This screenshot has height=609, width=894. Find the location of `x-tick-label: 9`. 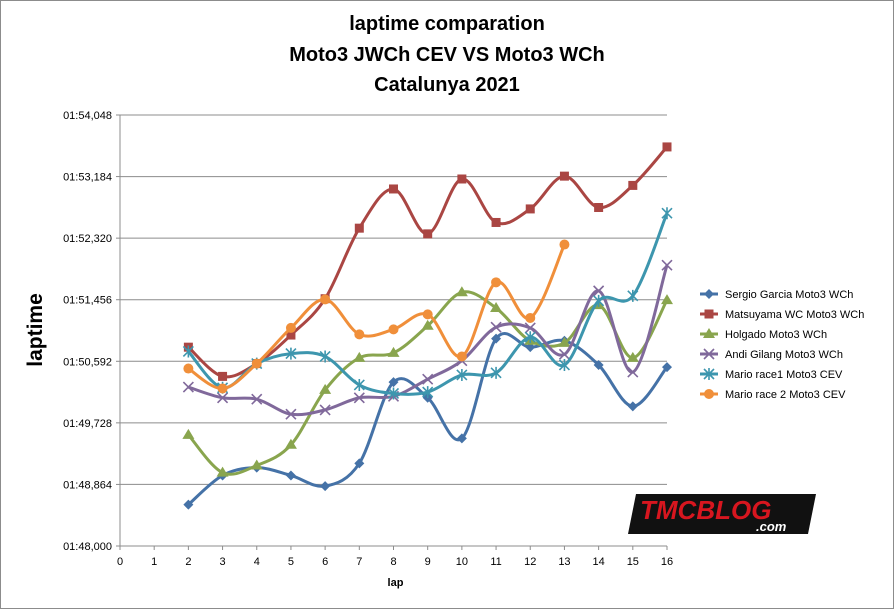

x-tick-label: 9 is located at coordinates (428, 562).